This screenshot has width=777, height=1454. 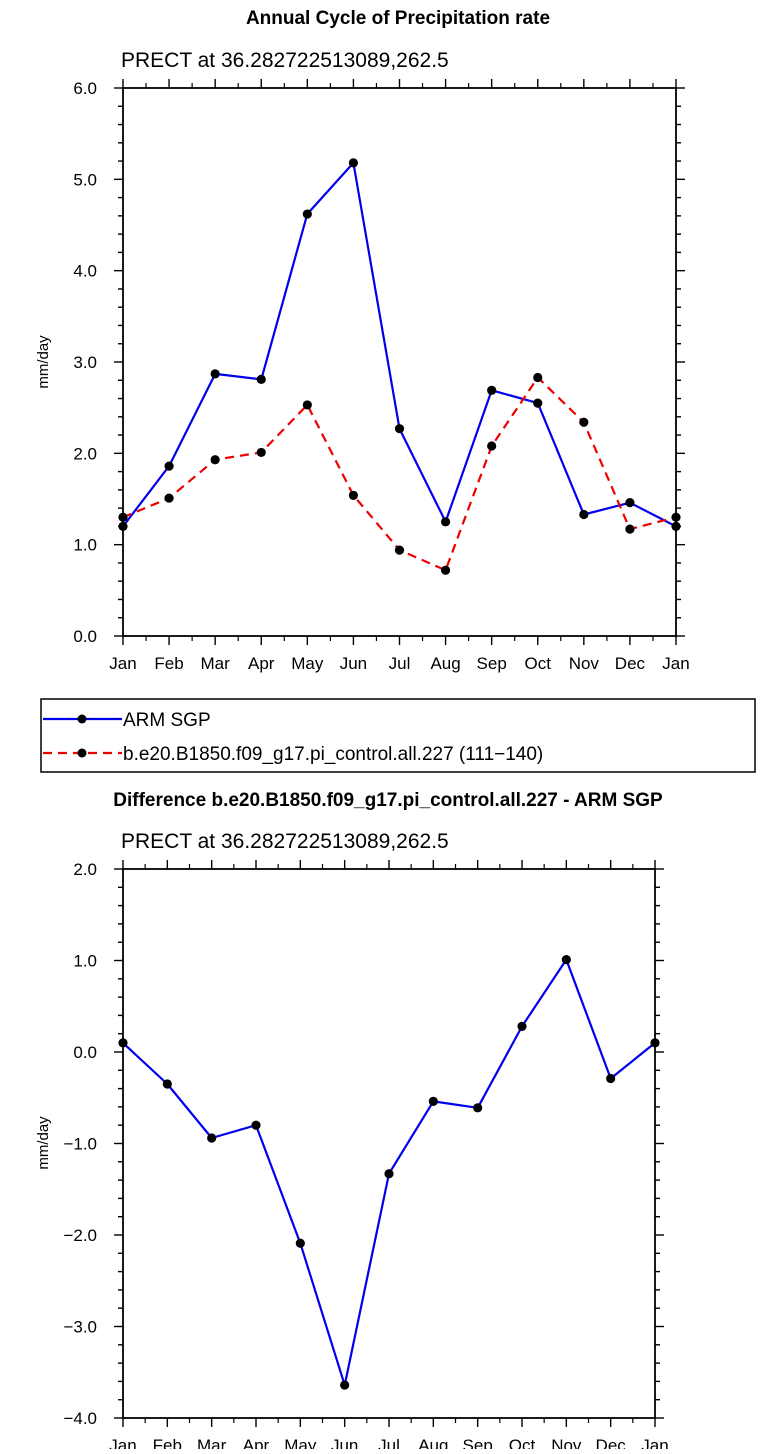 What do you see at coordinates (85, 453) in the screenshot?
I see `chart1-ytick-label: 2.0` at bounding box center [85, 453].